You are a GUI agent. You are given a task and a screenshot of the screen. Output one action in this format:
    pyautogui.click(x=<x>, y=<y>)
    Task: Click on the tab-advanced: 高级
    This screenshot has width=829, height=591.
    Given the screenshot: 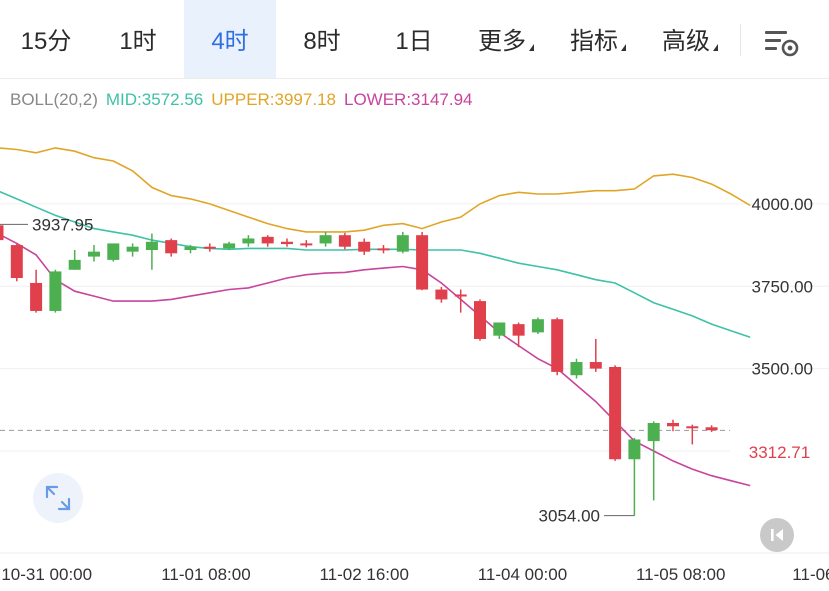 What is the action you would take?
    pyautogui.click(x=690, y=39)
    